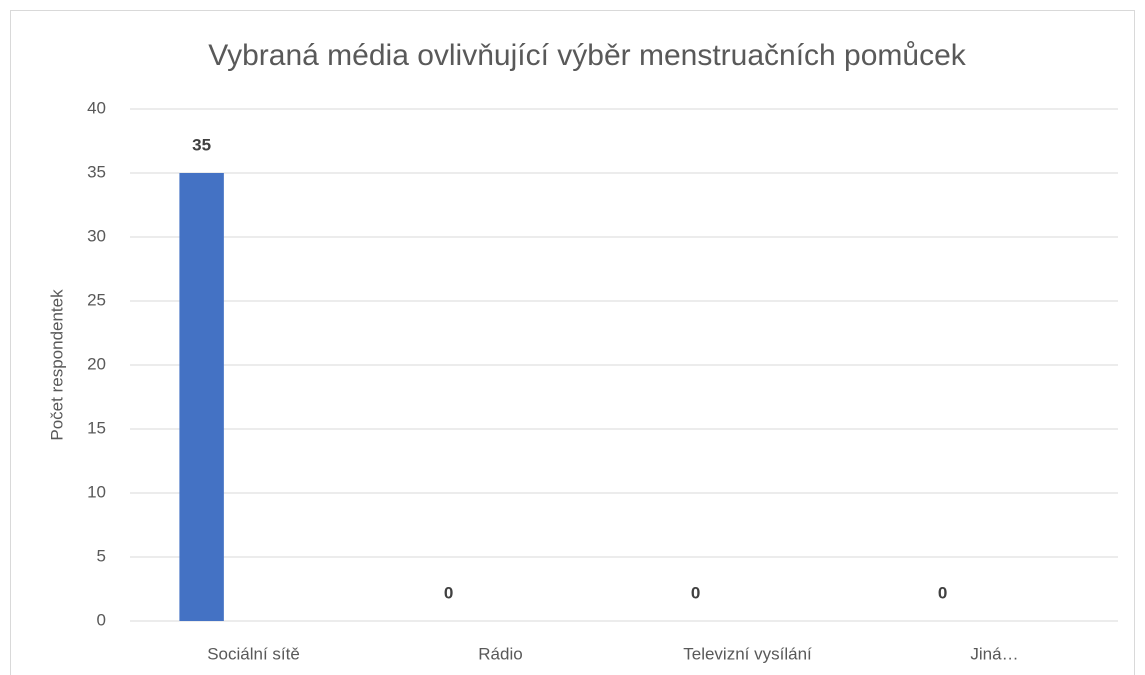 This screenshot has width=1145, height=675. What do you see at coordinates (96, 107) in the screenshot?
I see `y-tick-label: 40` at bounding box center [96, 107].